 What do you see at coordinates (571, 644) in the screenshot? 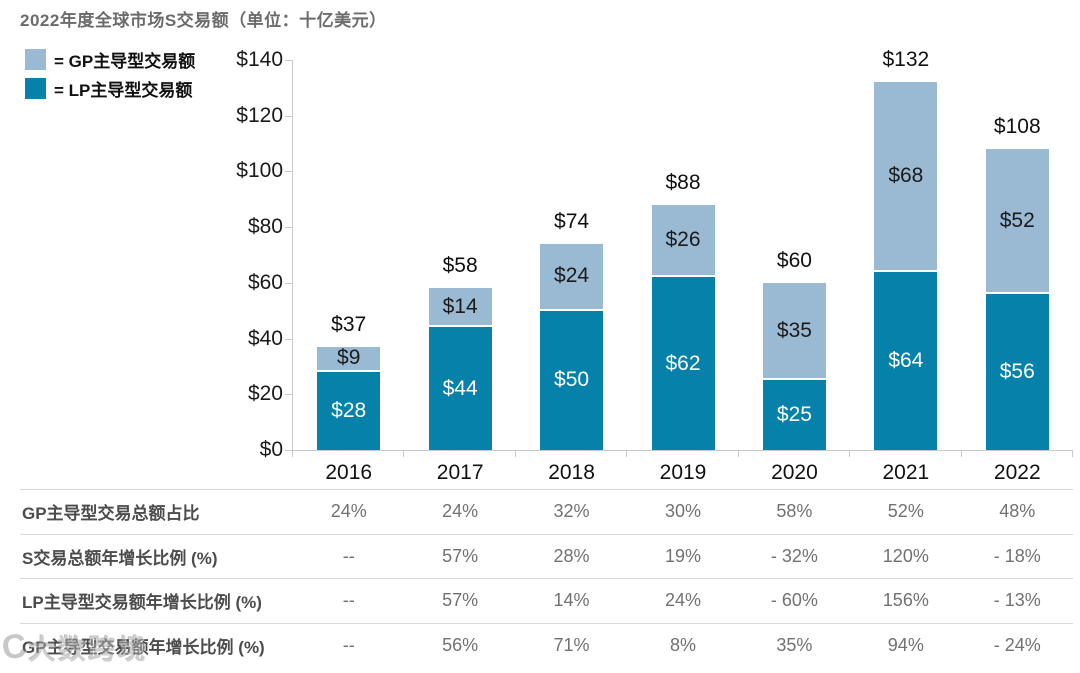
I see `table-cell-value: 71%` at bounding box center [571, 644].